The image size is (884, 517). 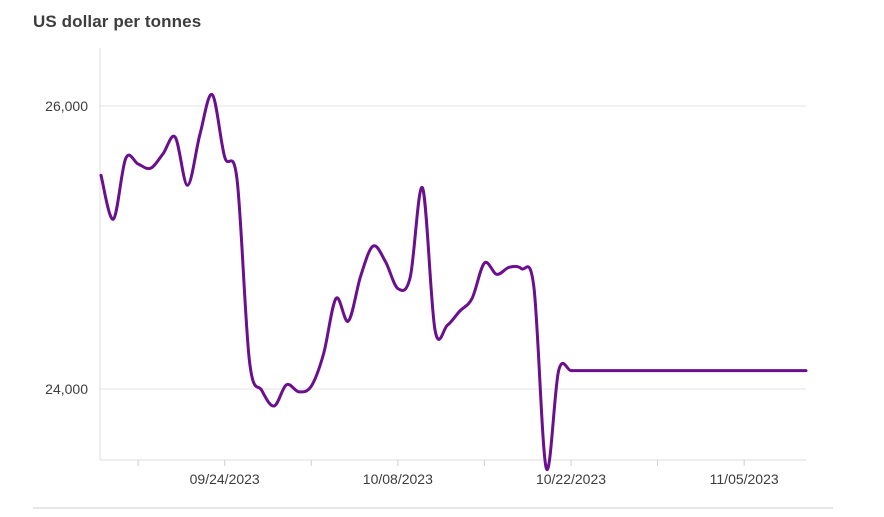 What do you see at coordinates (66, 389) in the screenshot?
I see `y-tick-label: 24,000` at bounding box center [66, 389].